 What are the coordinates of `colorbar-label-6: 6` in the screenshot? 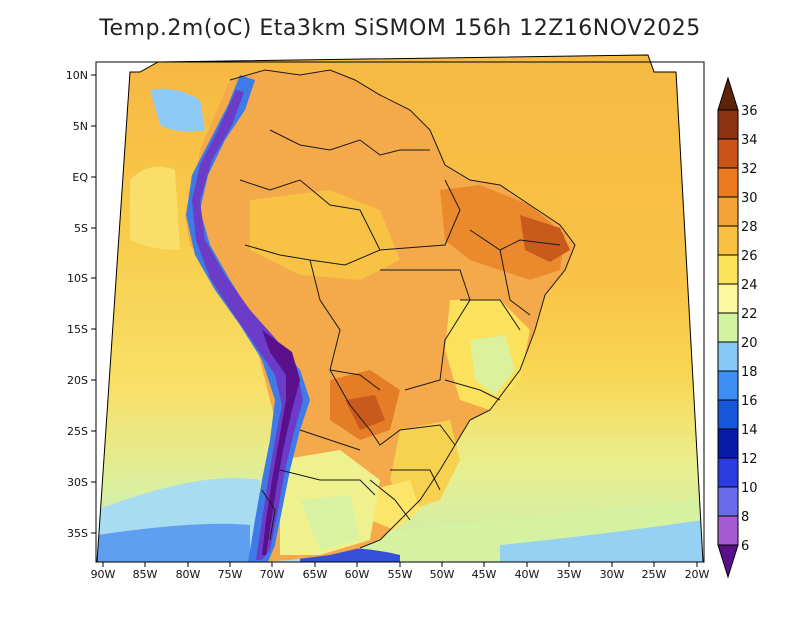 It's located at (745, 546).